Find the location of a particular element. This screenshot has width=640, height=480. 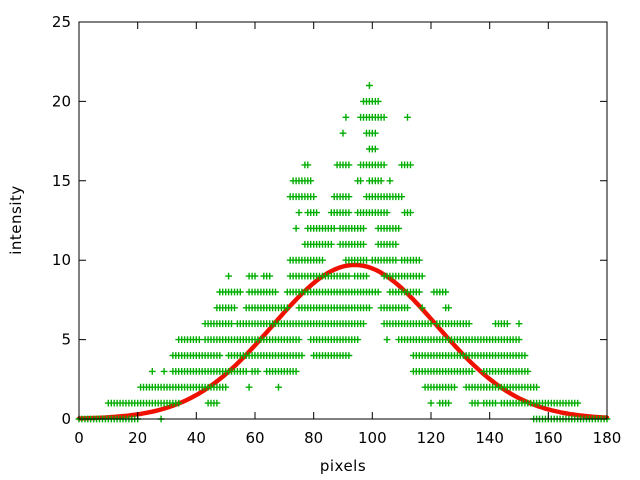

x-axis-title: pixels is located at coordinates (343, 466).